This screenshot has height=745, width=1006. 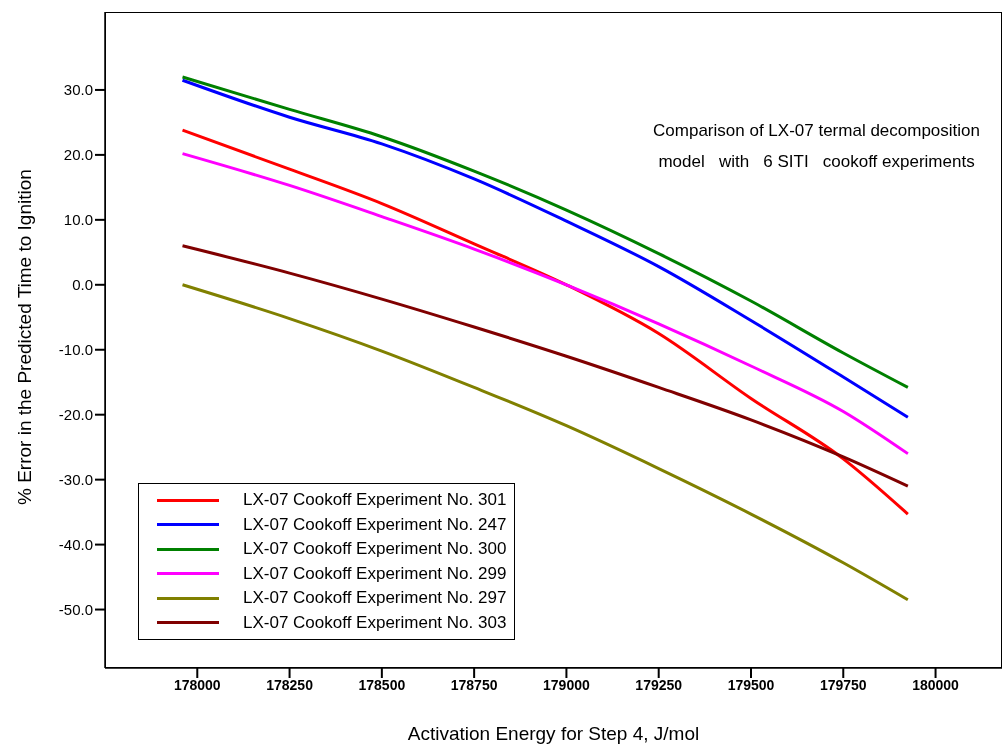 I want to click on y-tick-label: 30.0, so click(x=78, y=90).